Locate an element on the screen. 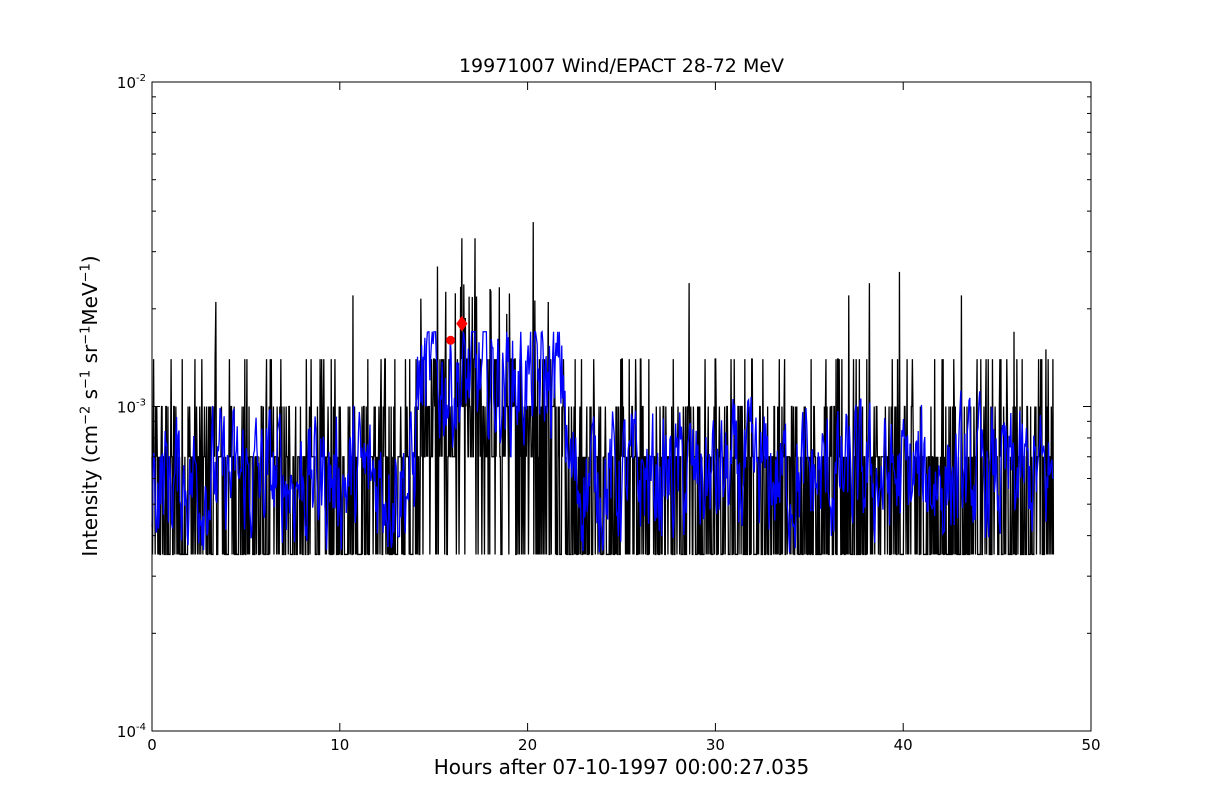  x-tick-label: 10 is located at coordinates (339, 745).